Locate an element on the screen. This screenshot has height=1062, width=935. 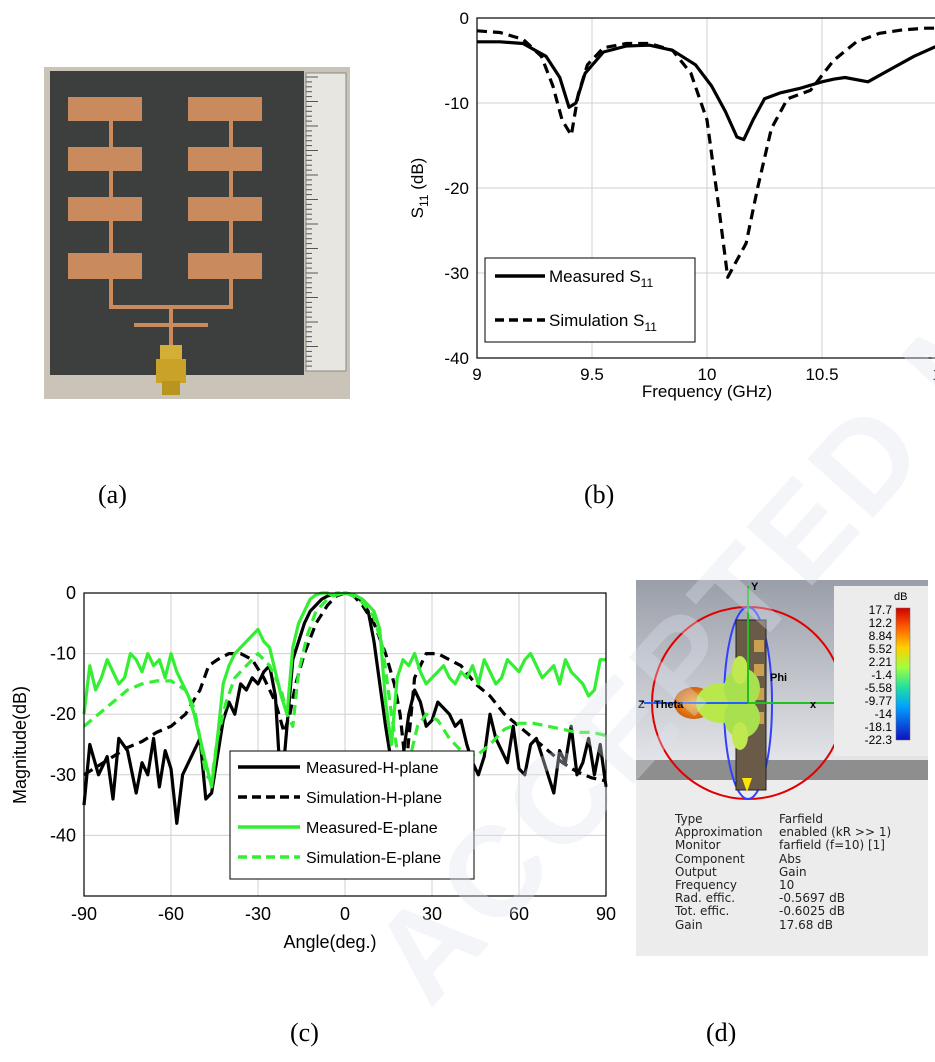
info-key: Approximation is located at coordinates (719, 832).